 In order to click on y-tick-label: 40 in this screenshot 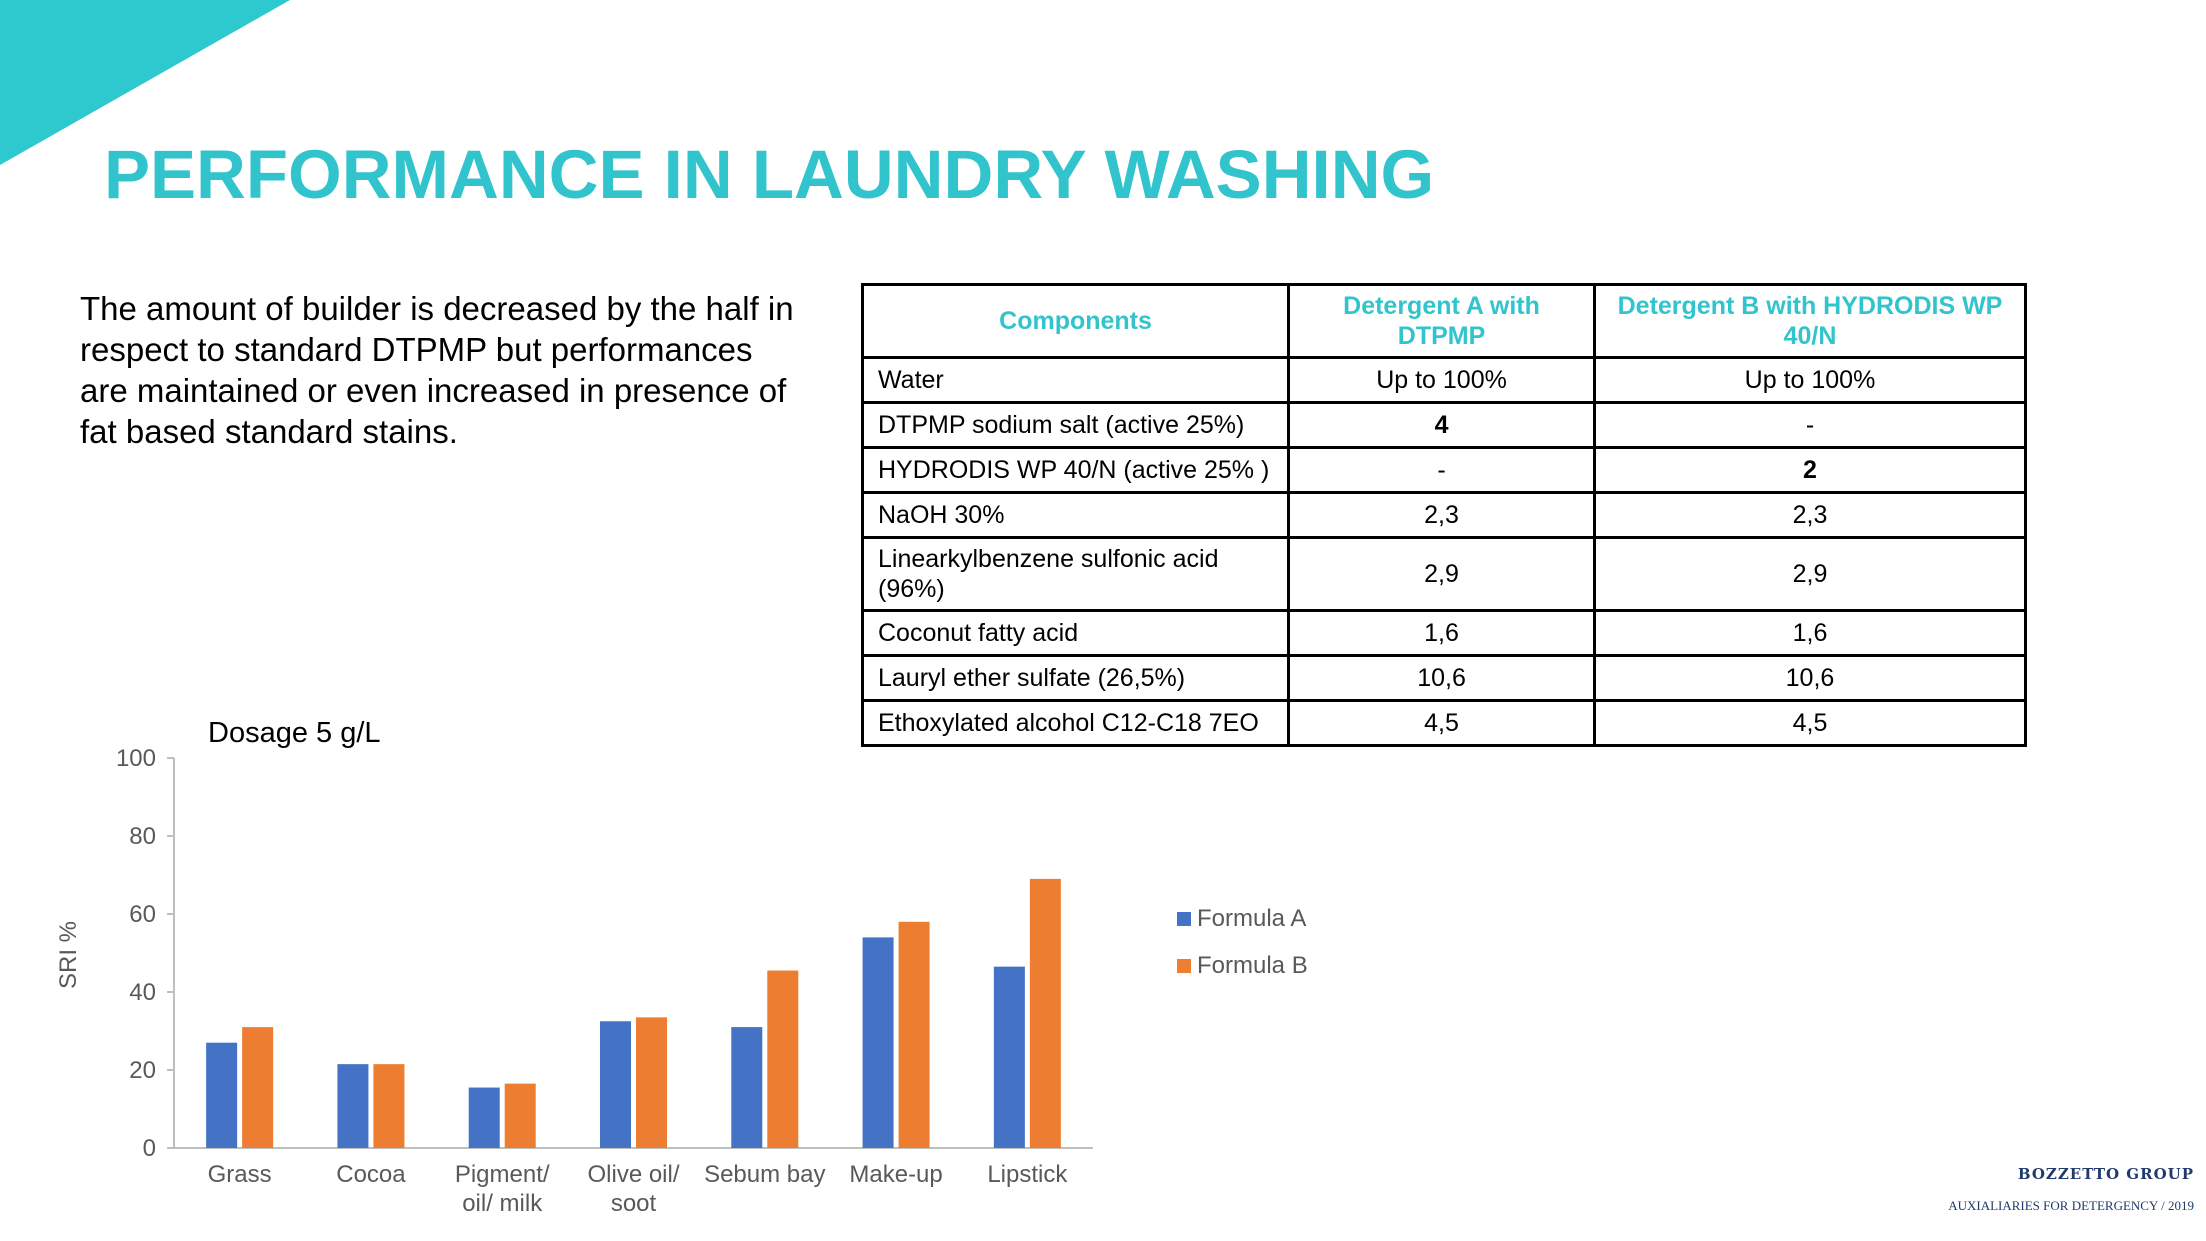, I will do `click(142, 992)`.